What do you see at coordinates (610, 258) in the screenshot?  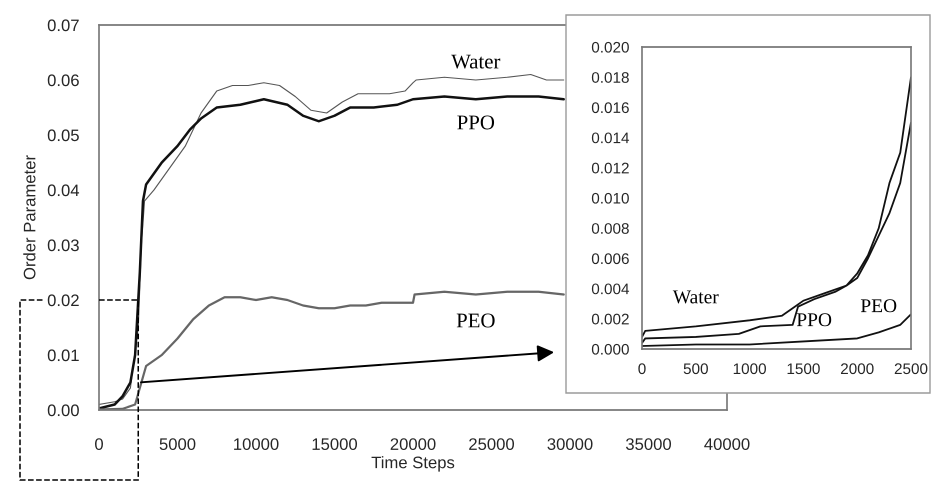 I see `y-tick-label: 0.006` at bounding box center [610, 258].